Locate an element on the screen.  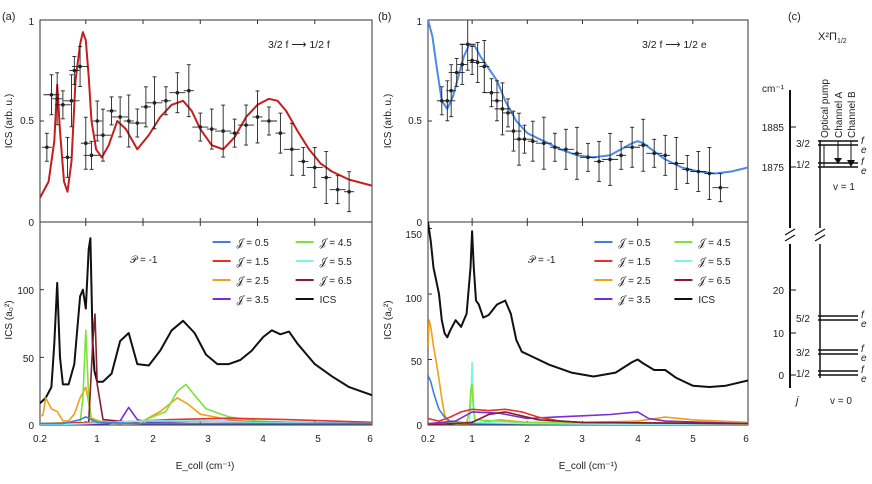
energy-tick-label: 1885 is located at coordinates (773, 128).